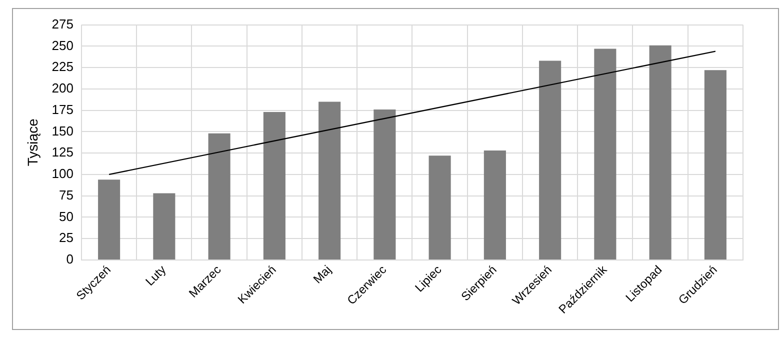 This screenshot has height=345, width=783. What do you see at coordinates (66, 194) in the screenshot?
I see `y-tick-label: 75` at bounding box center [66, 194].